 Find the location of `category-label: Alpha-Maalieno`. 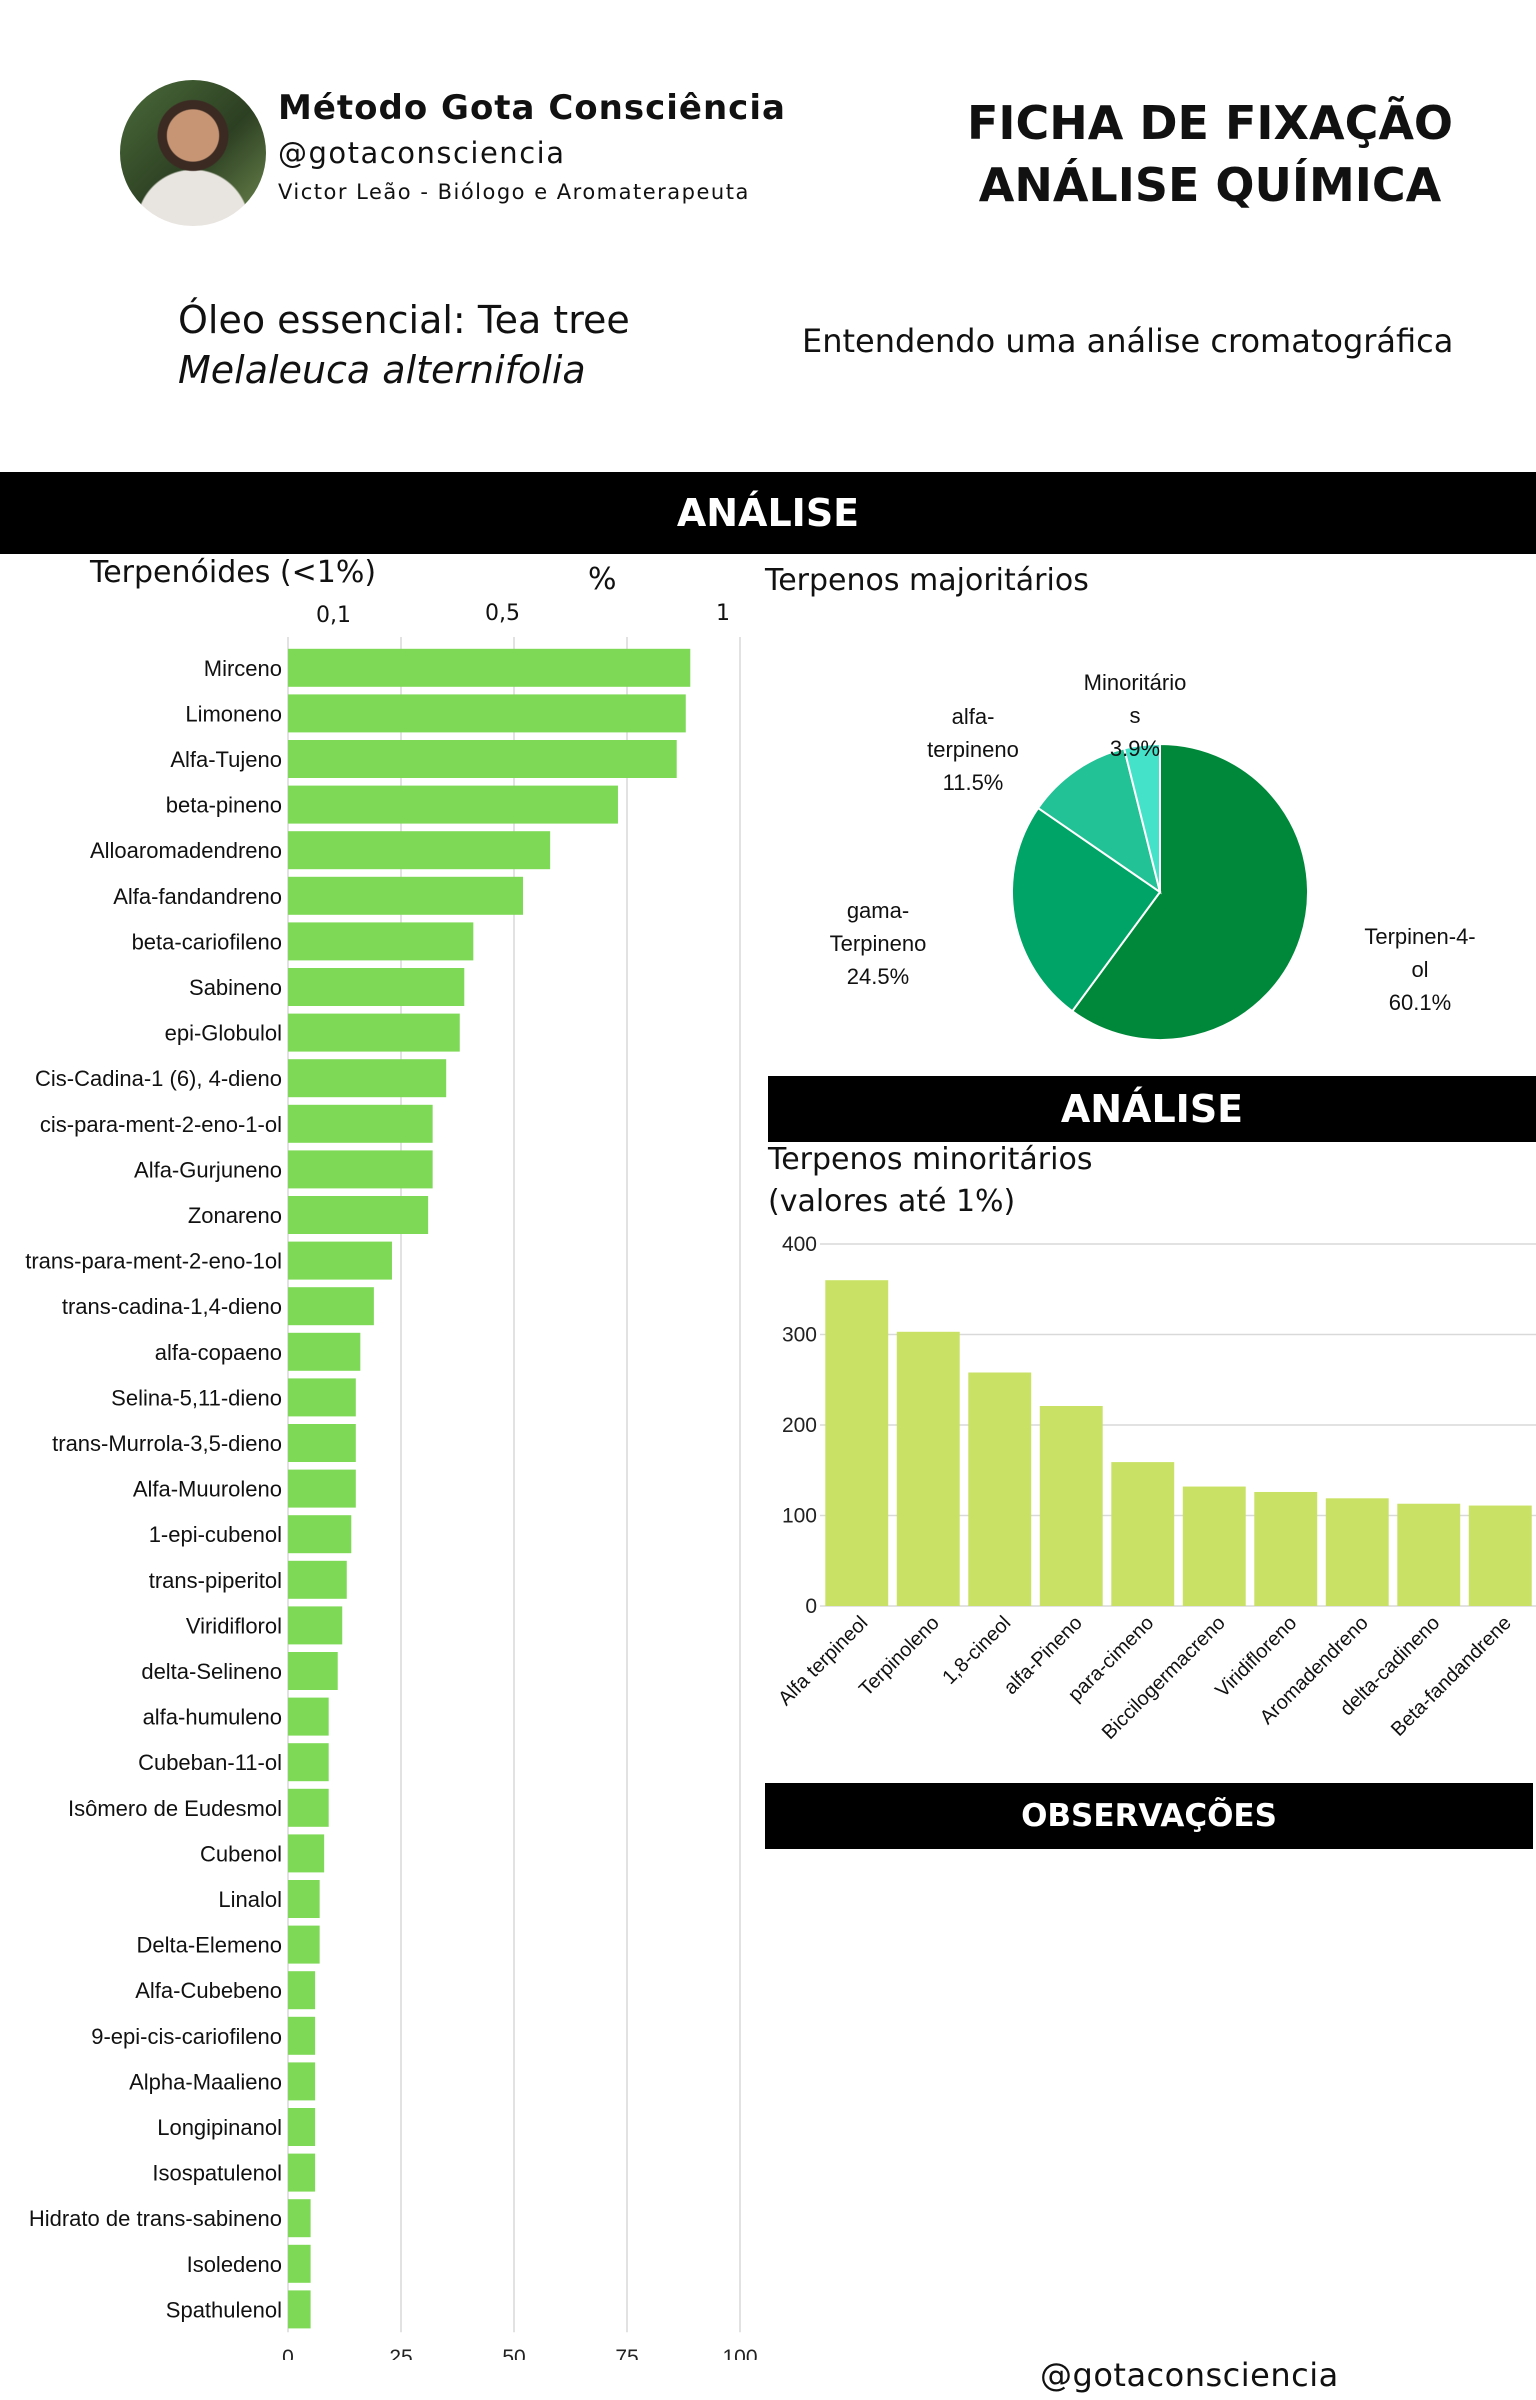

category-label: Alpha-Maalieno is located at coordinates (205, 2081).